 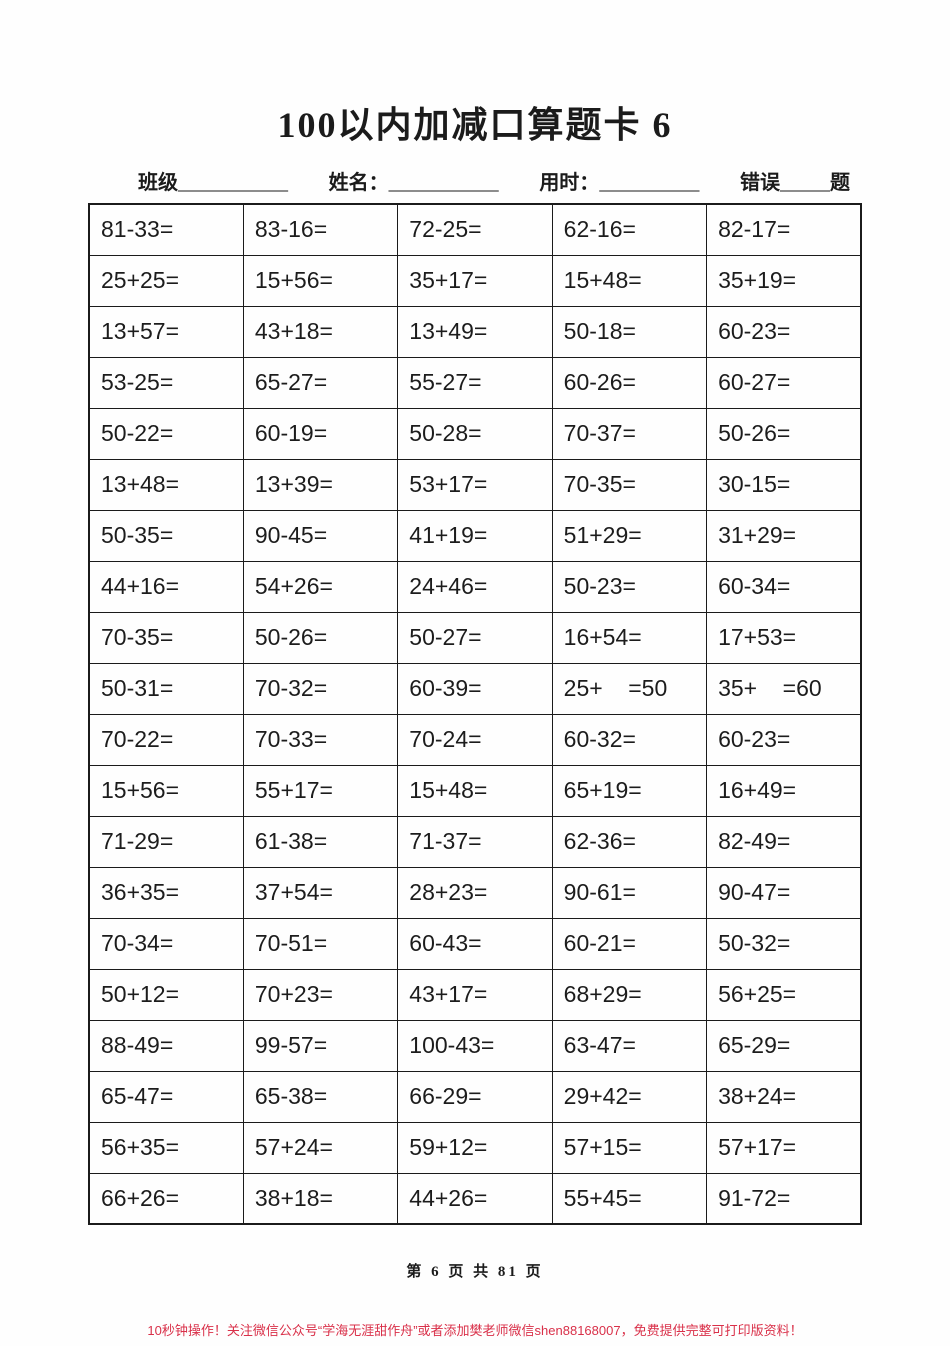 I want to click on problem-cell: 60-26=, so click(x=629, y=382).